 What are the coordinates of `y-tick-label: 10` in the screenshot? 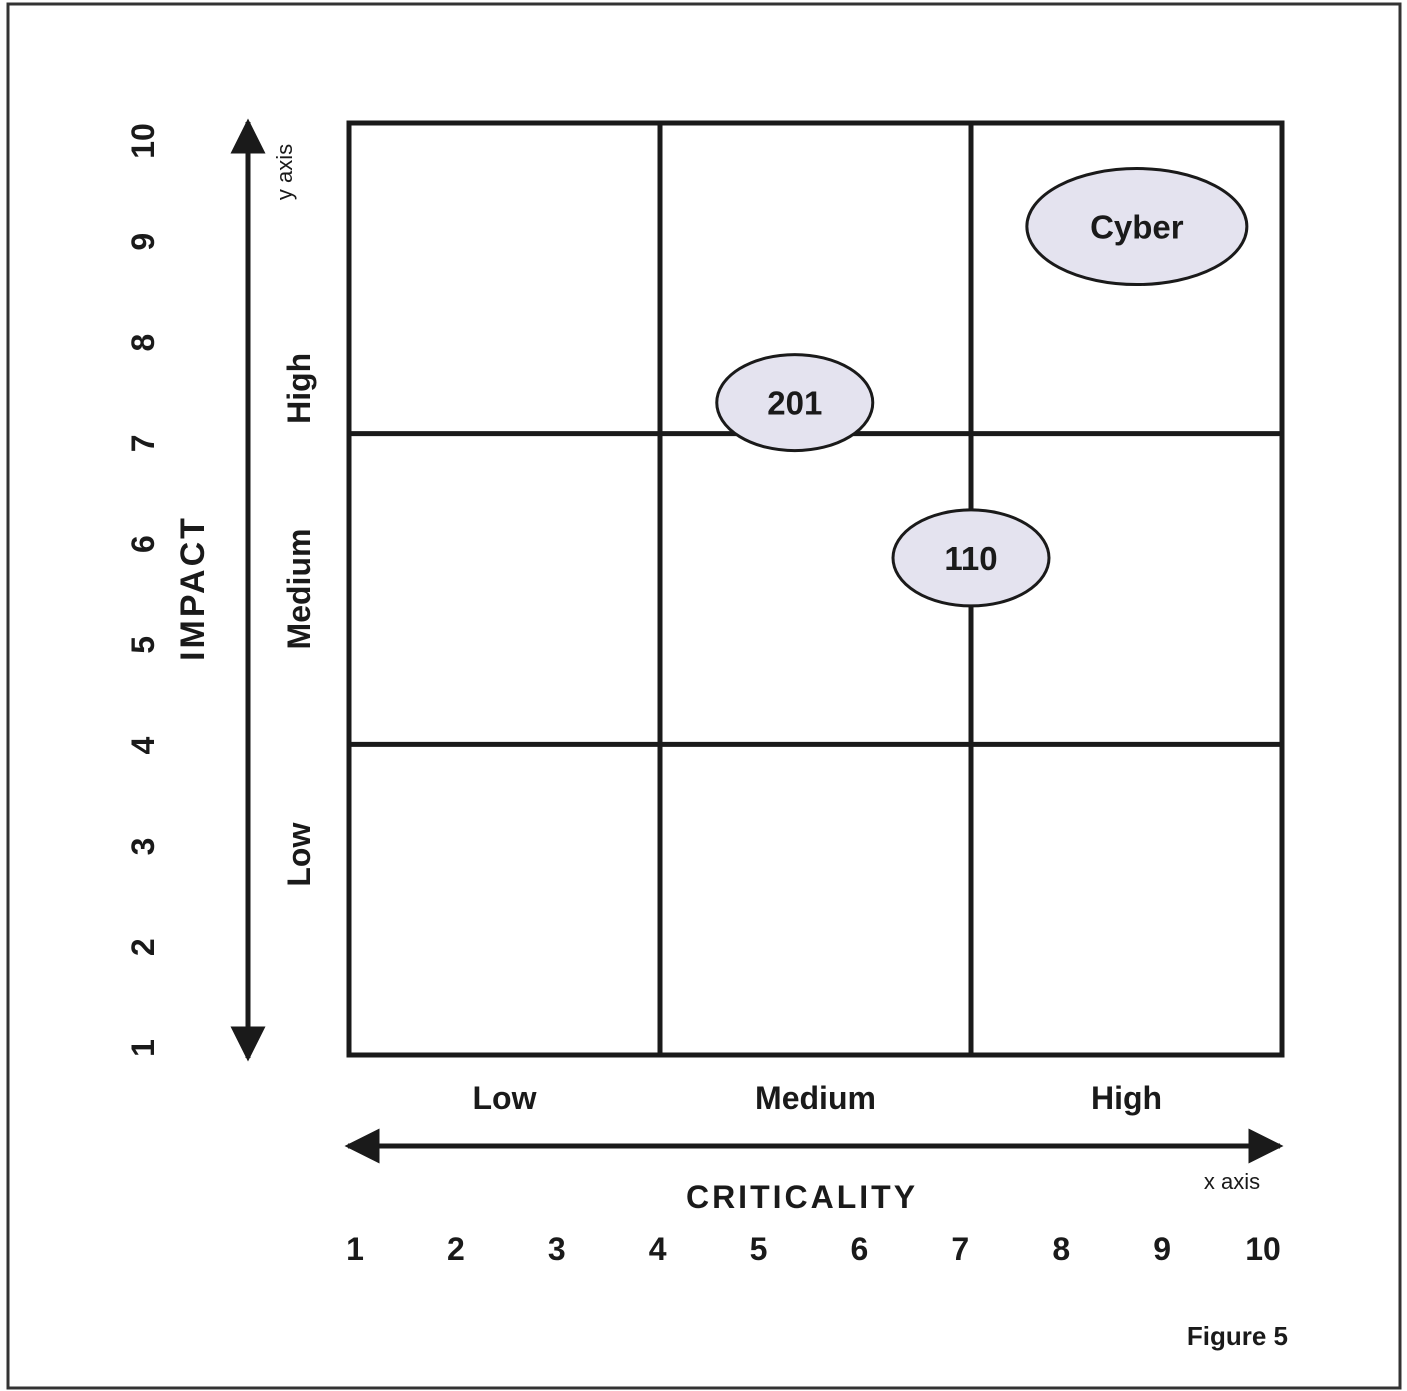 It's located at (143, 141).